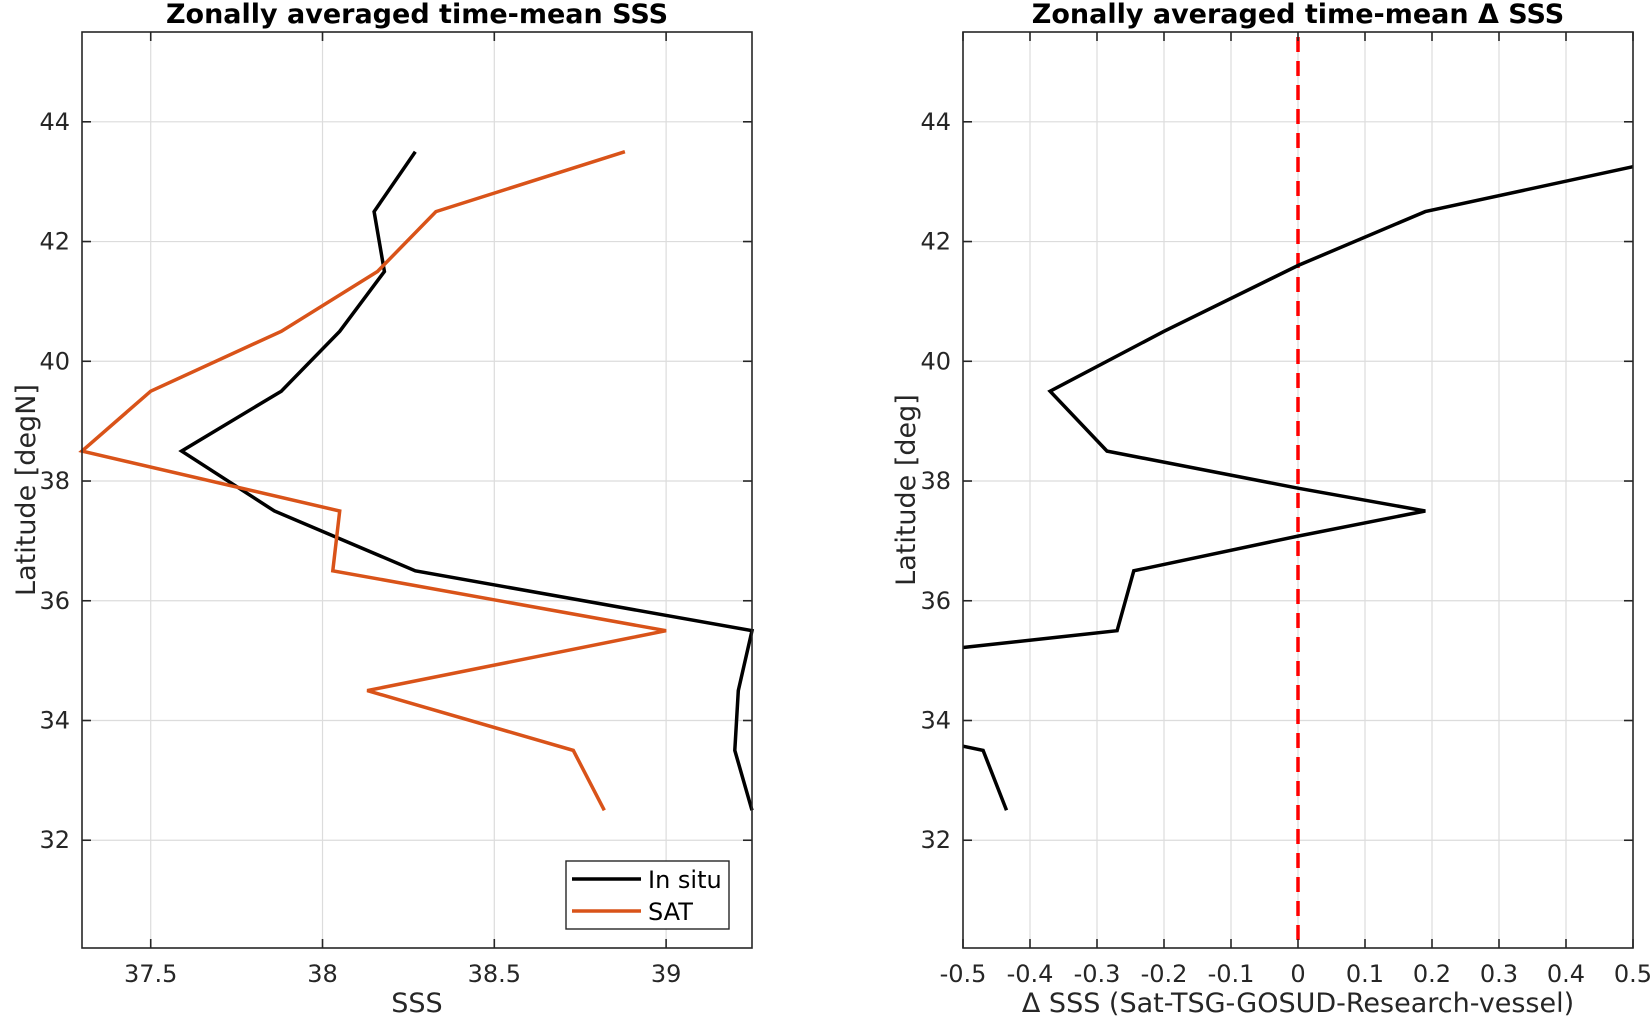  Describe the element at coordinates (1164, 974) in the screenshot. I see `right-x-tick-label: -0.2` at that location.